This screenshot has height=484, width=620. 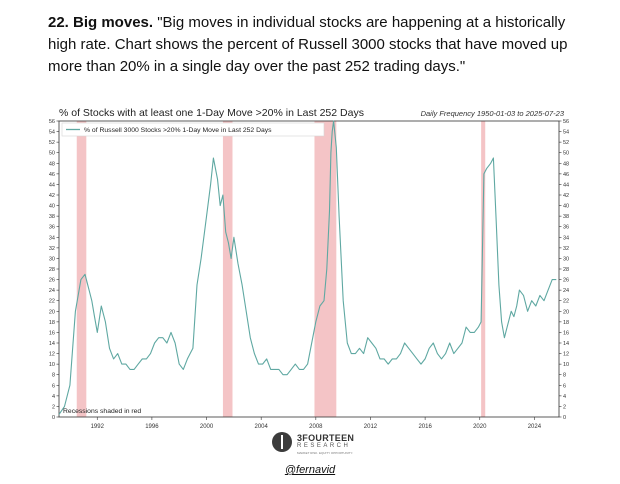 I want to click on post-heading: 22. Big moves., so click(x=101, y=22).